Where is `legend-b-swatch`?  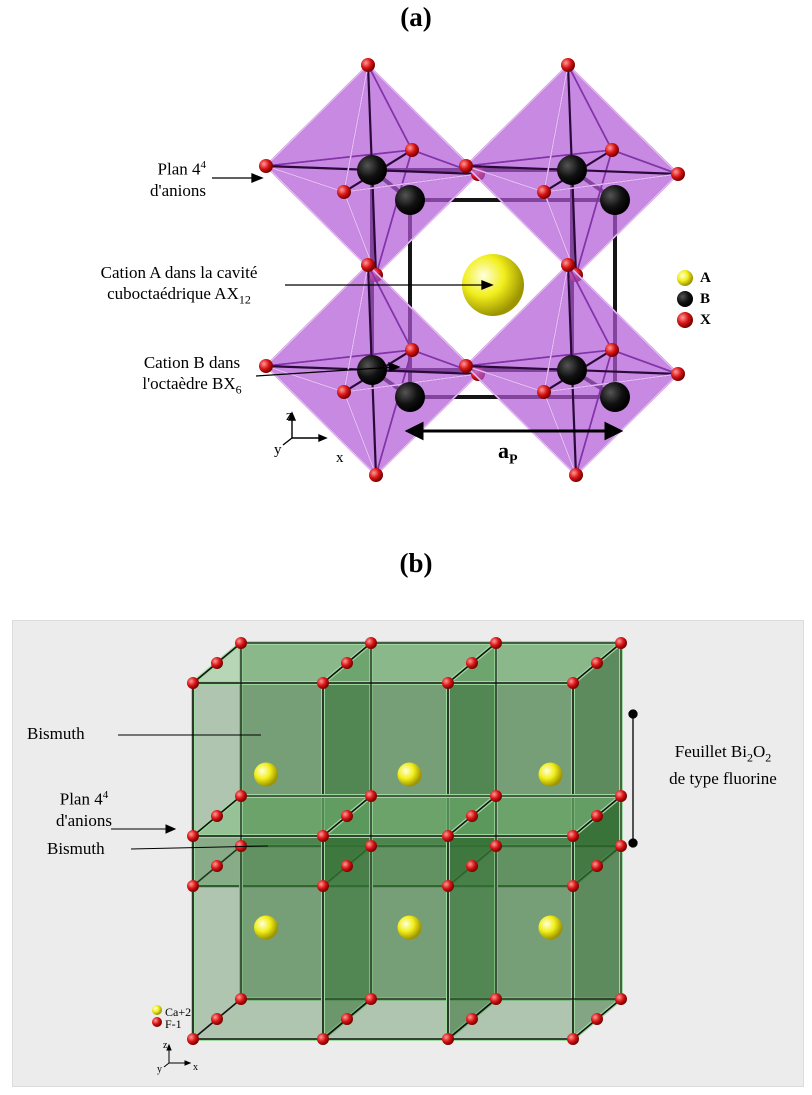
legend-b-swatch is located at coordinates (685, 299).